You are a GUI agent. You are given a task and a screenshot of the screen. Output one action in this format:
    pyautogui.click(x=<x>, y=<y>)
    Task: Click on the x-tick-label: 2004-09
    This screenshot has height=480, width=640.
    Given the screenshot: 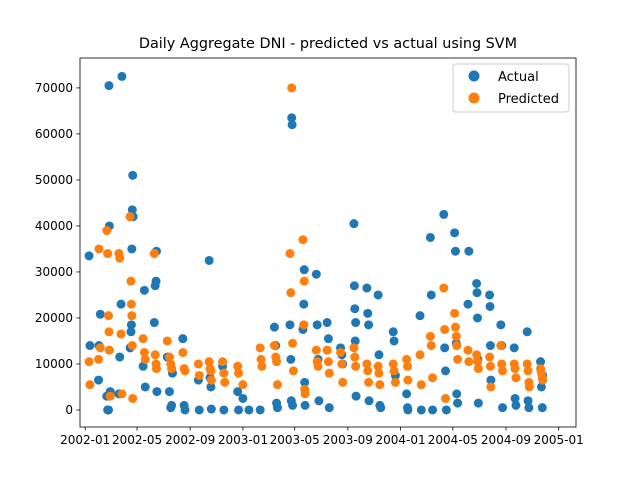 What is the action you would take?
    pyautogui.click(x=506, y=440)
    